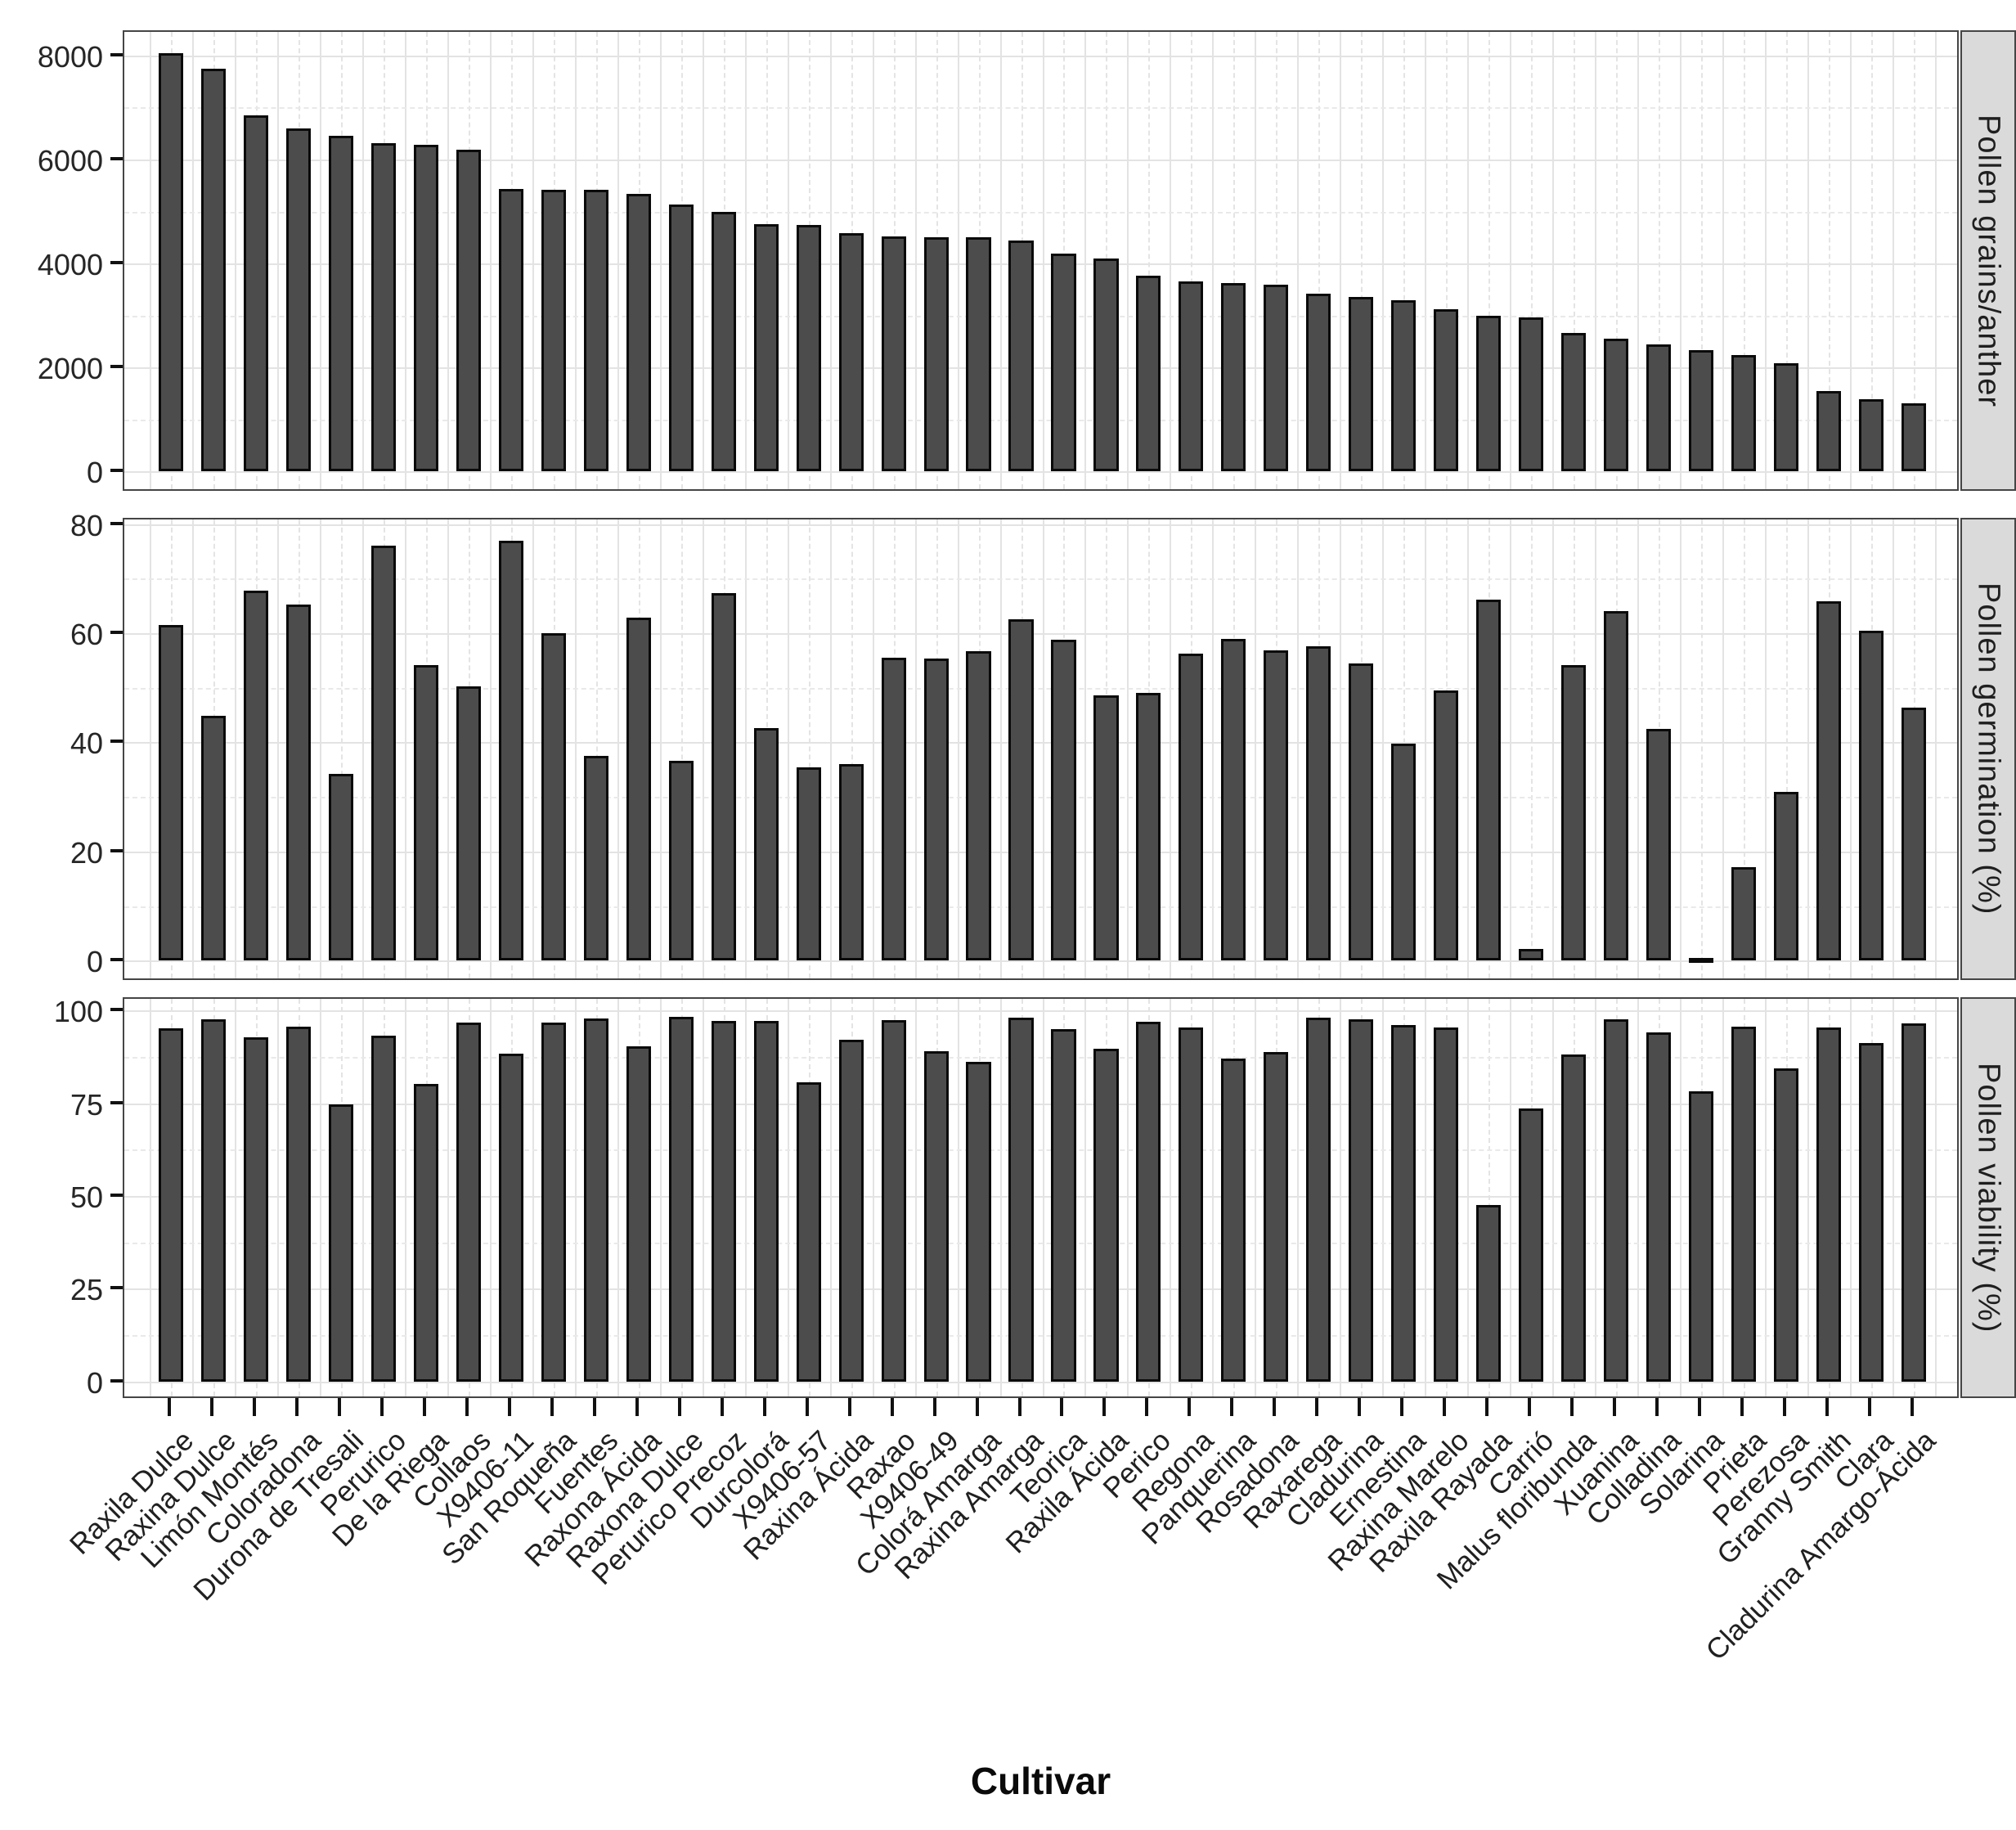 The image size is (2016, 1830). I want to click on y-axis-tick-label: 2000, so click(70, 369).